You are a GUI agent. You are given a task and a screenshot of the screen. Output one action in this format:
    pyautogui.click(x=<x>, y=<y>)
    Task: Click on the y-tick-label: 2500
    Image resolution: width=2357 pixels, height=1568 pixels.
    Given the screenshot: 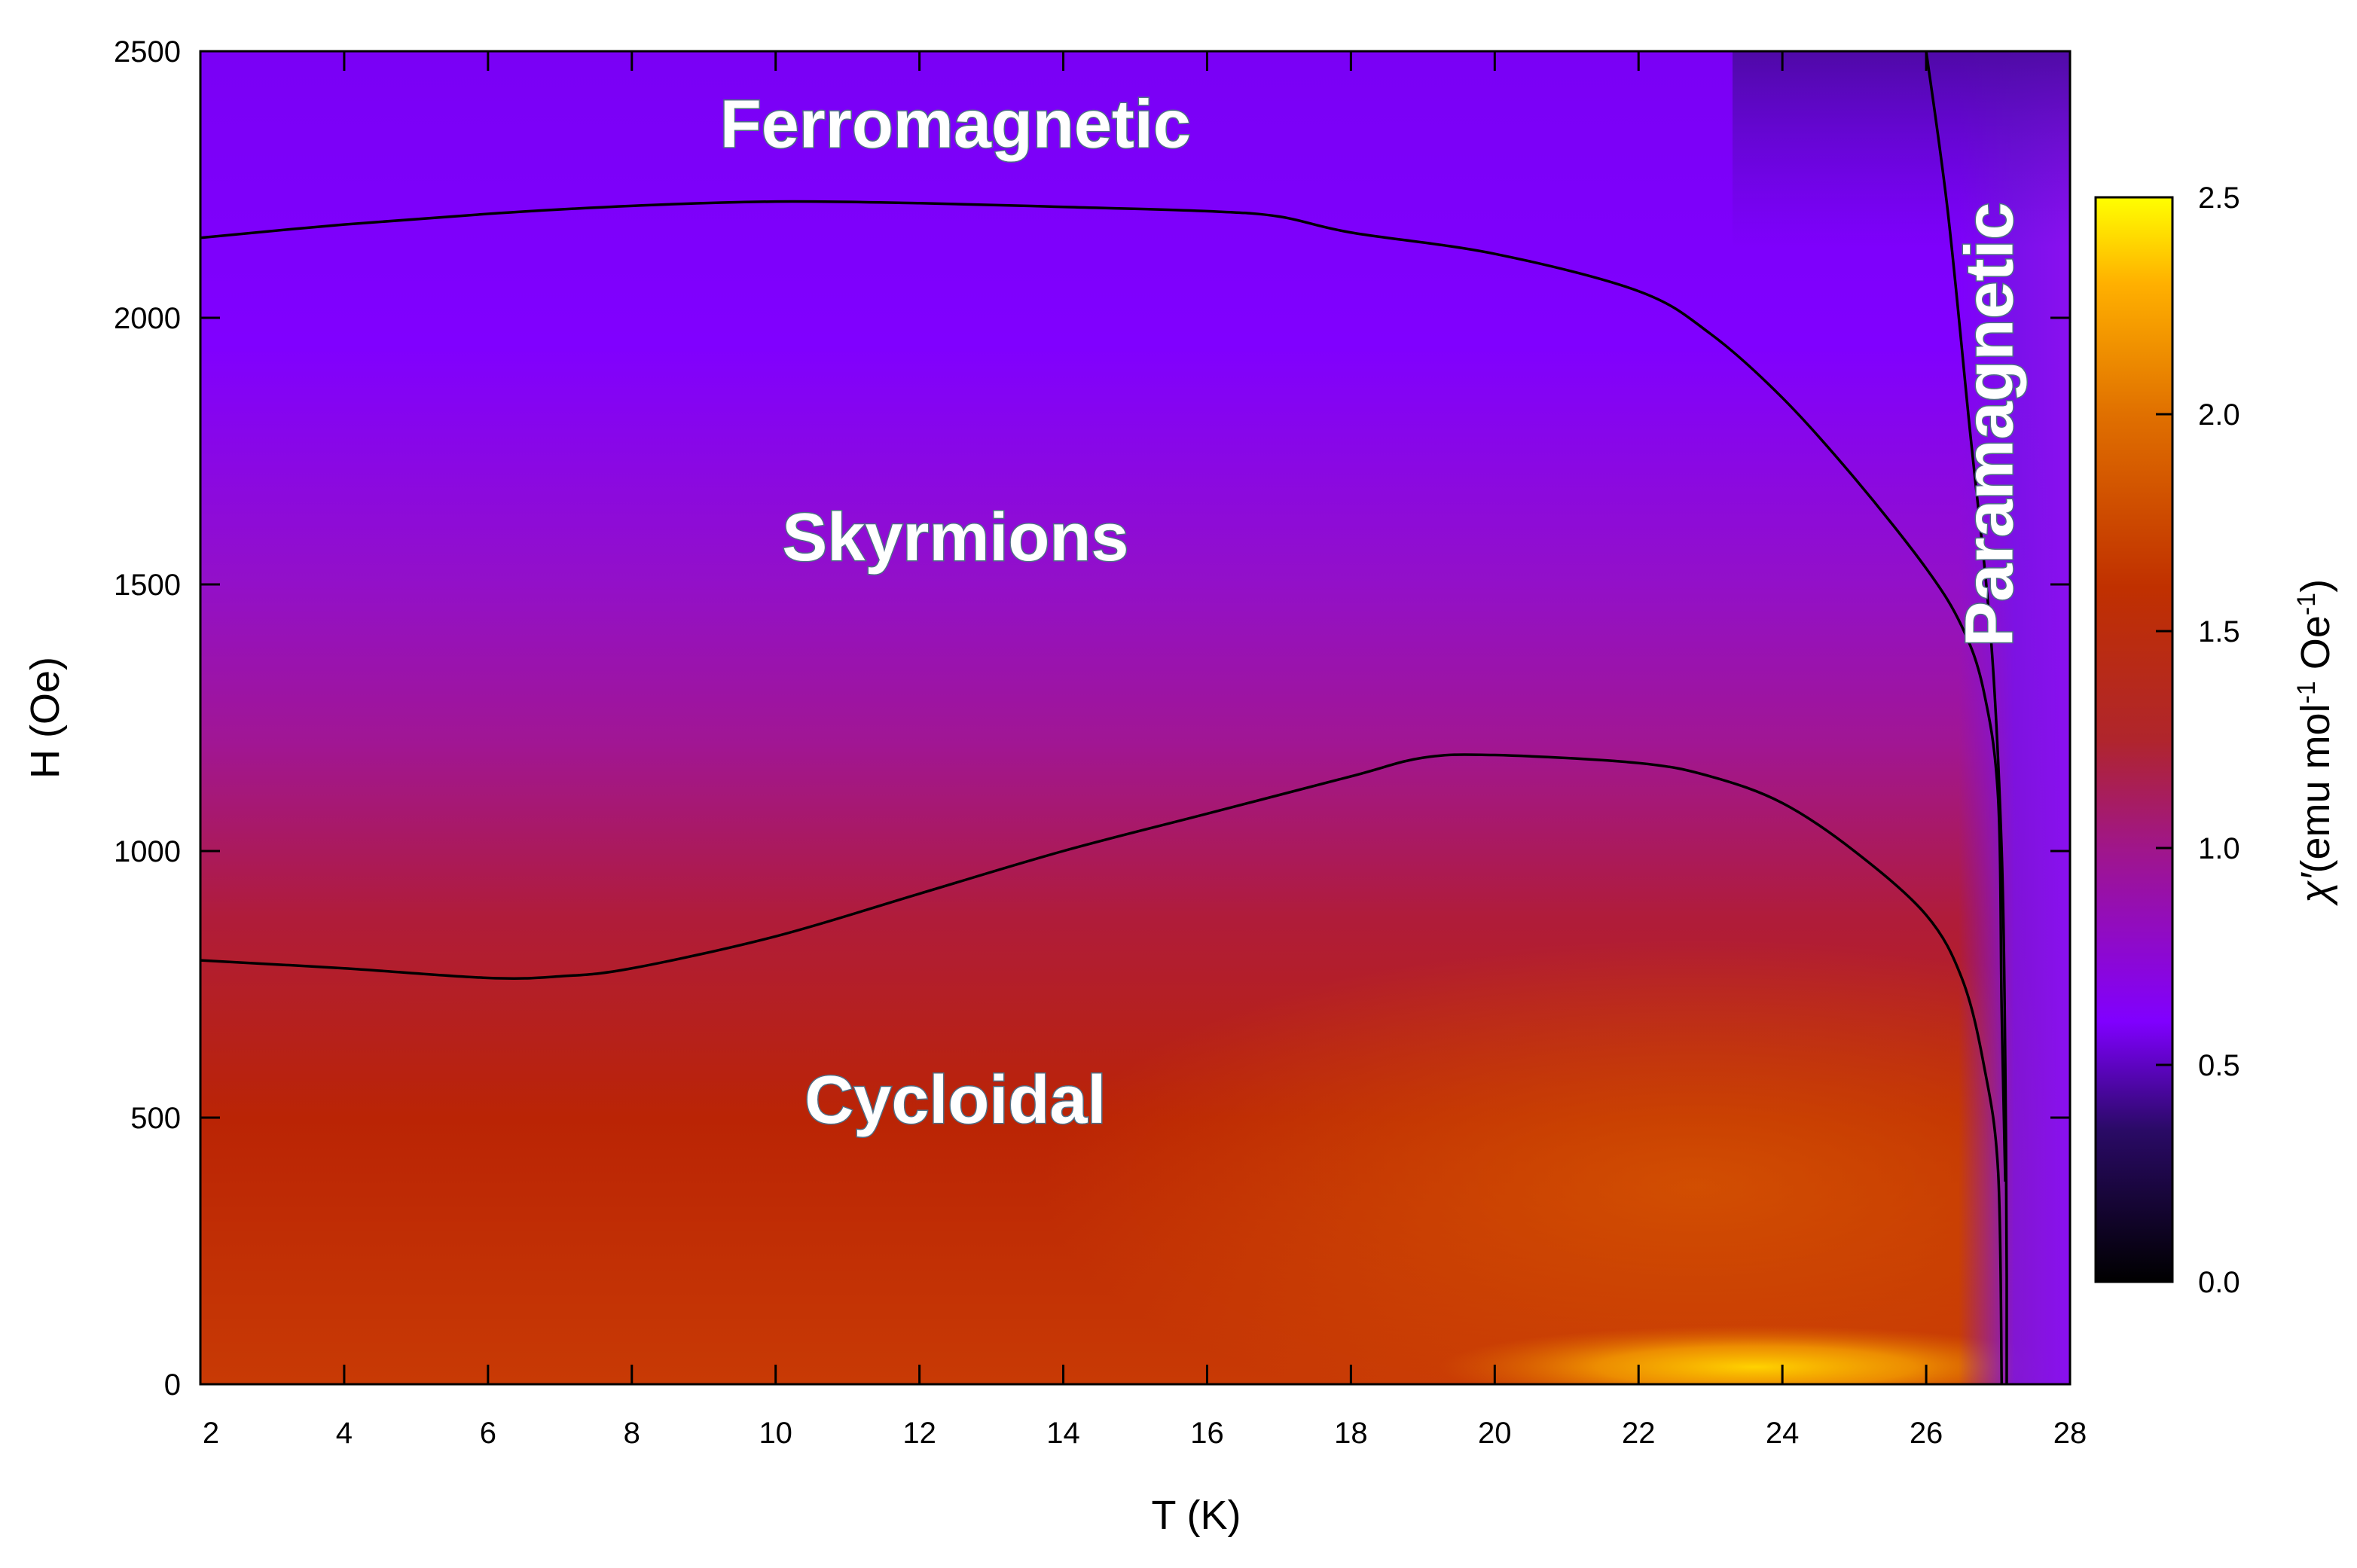 What is the action you would take?
    pyautogui.click(x=148, y=52)
    